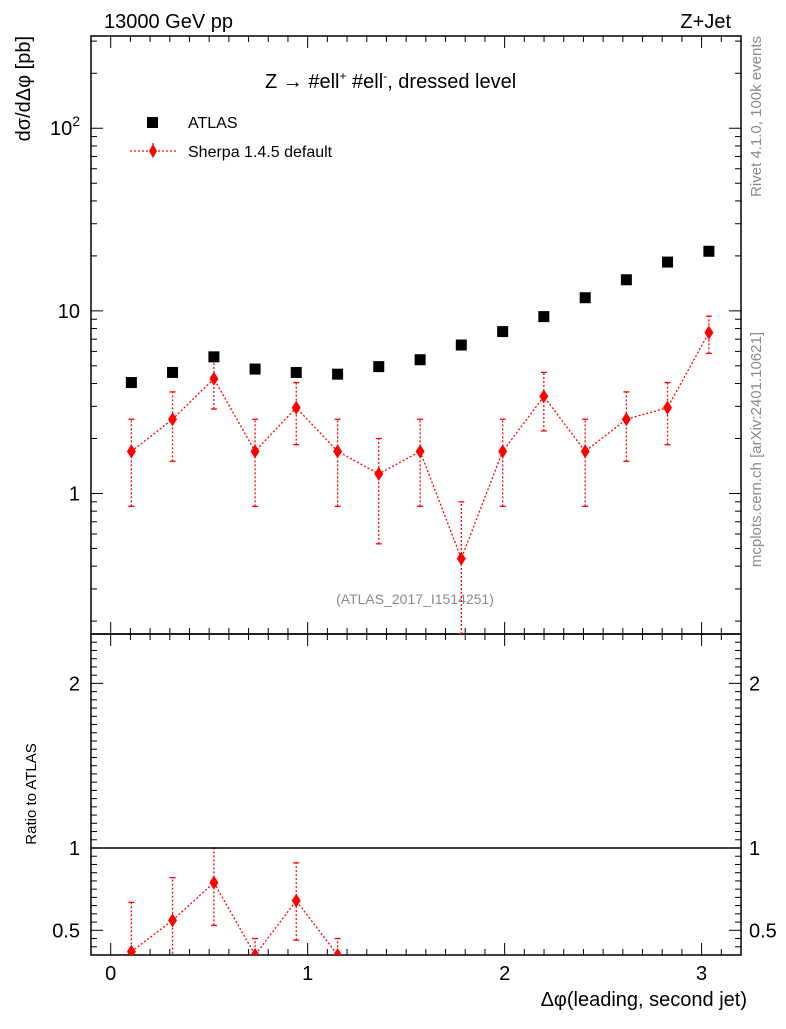 The image size is (786, 1029). What do you see at coordinates (65, 126) in the screenshot?
I see `y-tick-label: 102` at bounding box center [65, 126].